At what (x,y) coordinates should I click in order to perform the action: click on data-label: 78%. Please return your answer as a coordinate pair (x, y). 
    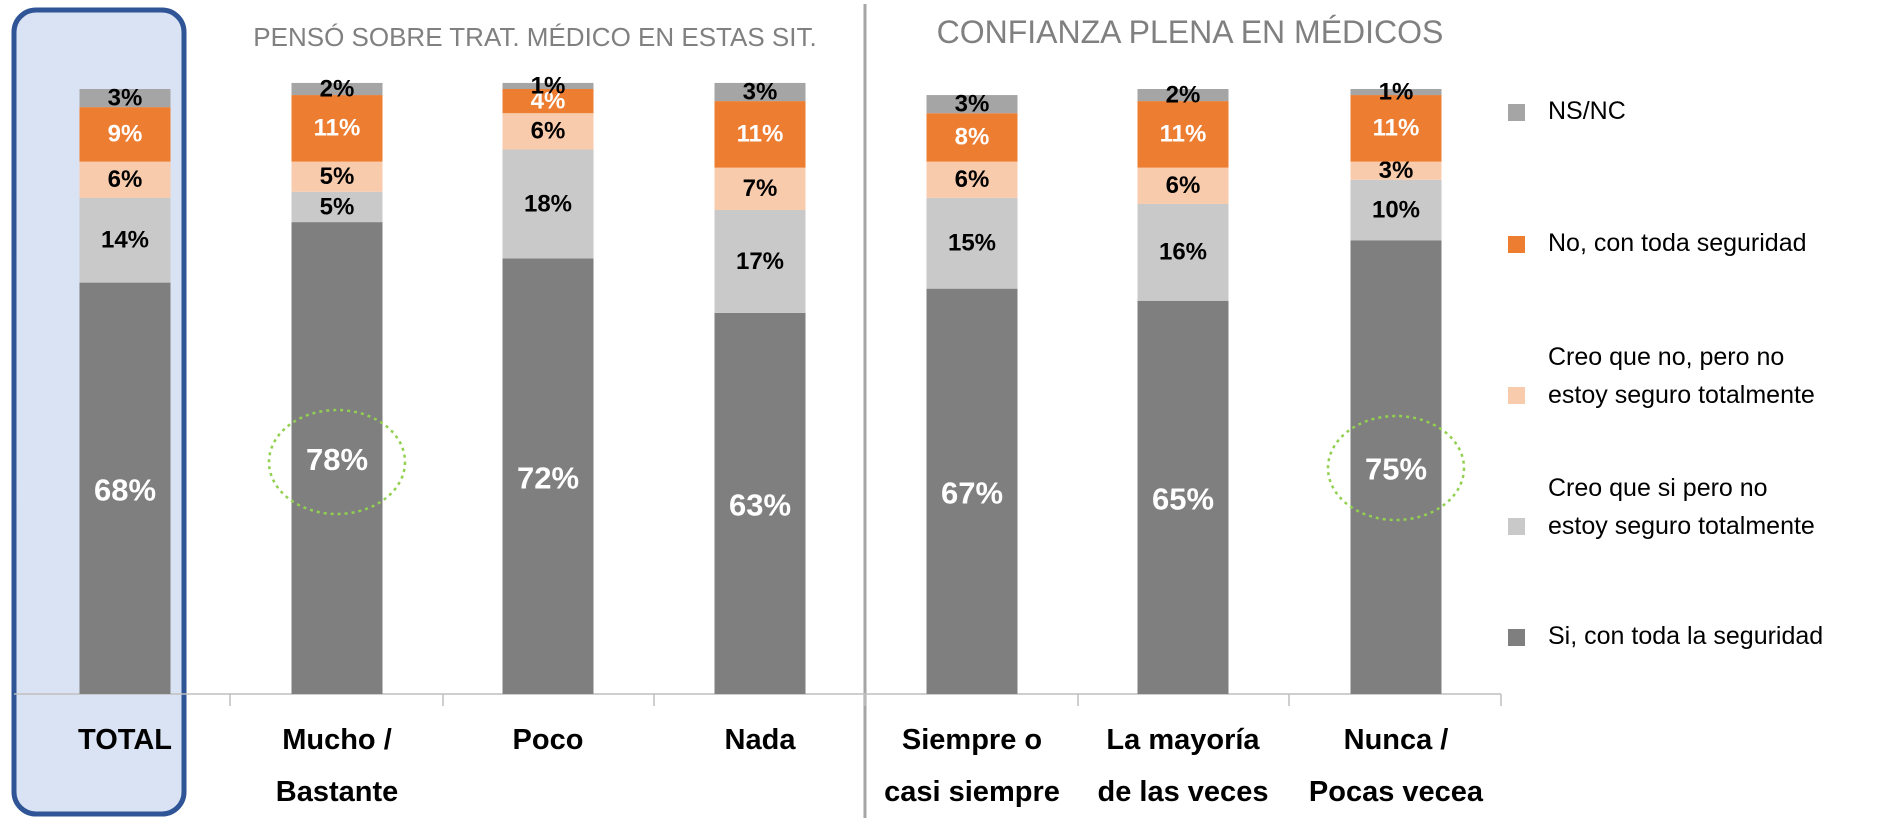
    Looking at the image, I should click on (337, 459).